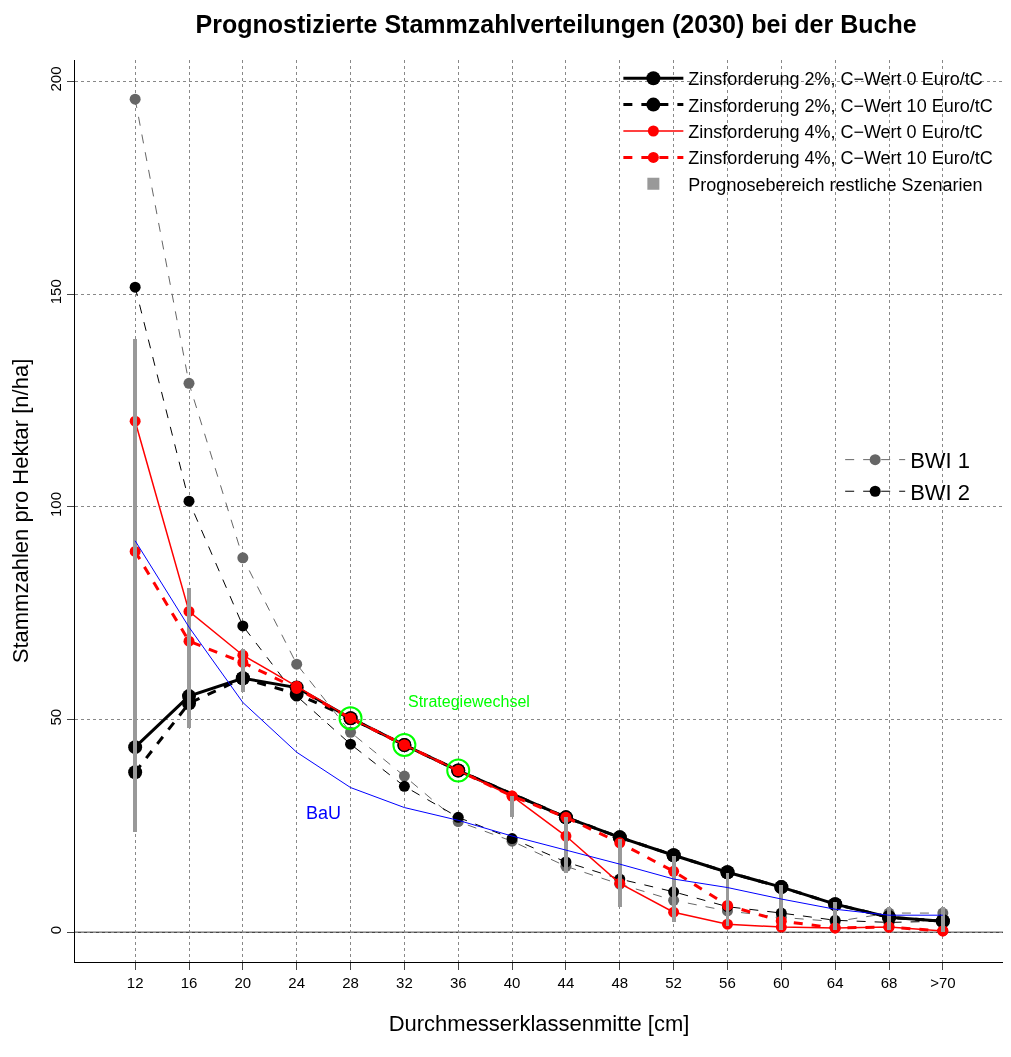 Image resolution: width=1011 pixels, height=1057 pixels. I want to click on x-tick-label: 16, so click(189, 982).